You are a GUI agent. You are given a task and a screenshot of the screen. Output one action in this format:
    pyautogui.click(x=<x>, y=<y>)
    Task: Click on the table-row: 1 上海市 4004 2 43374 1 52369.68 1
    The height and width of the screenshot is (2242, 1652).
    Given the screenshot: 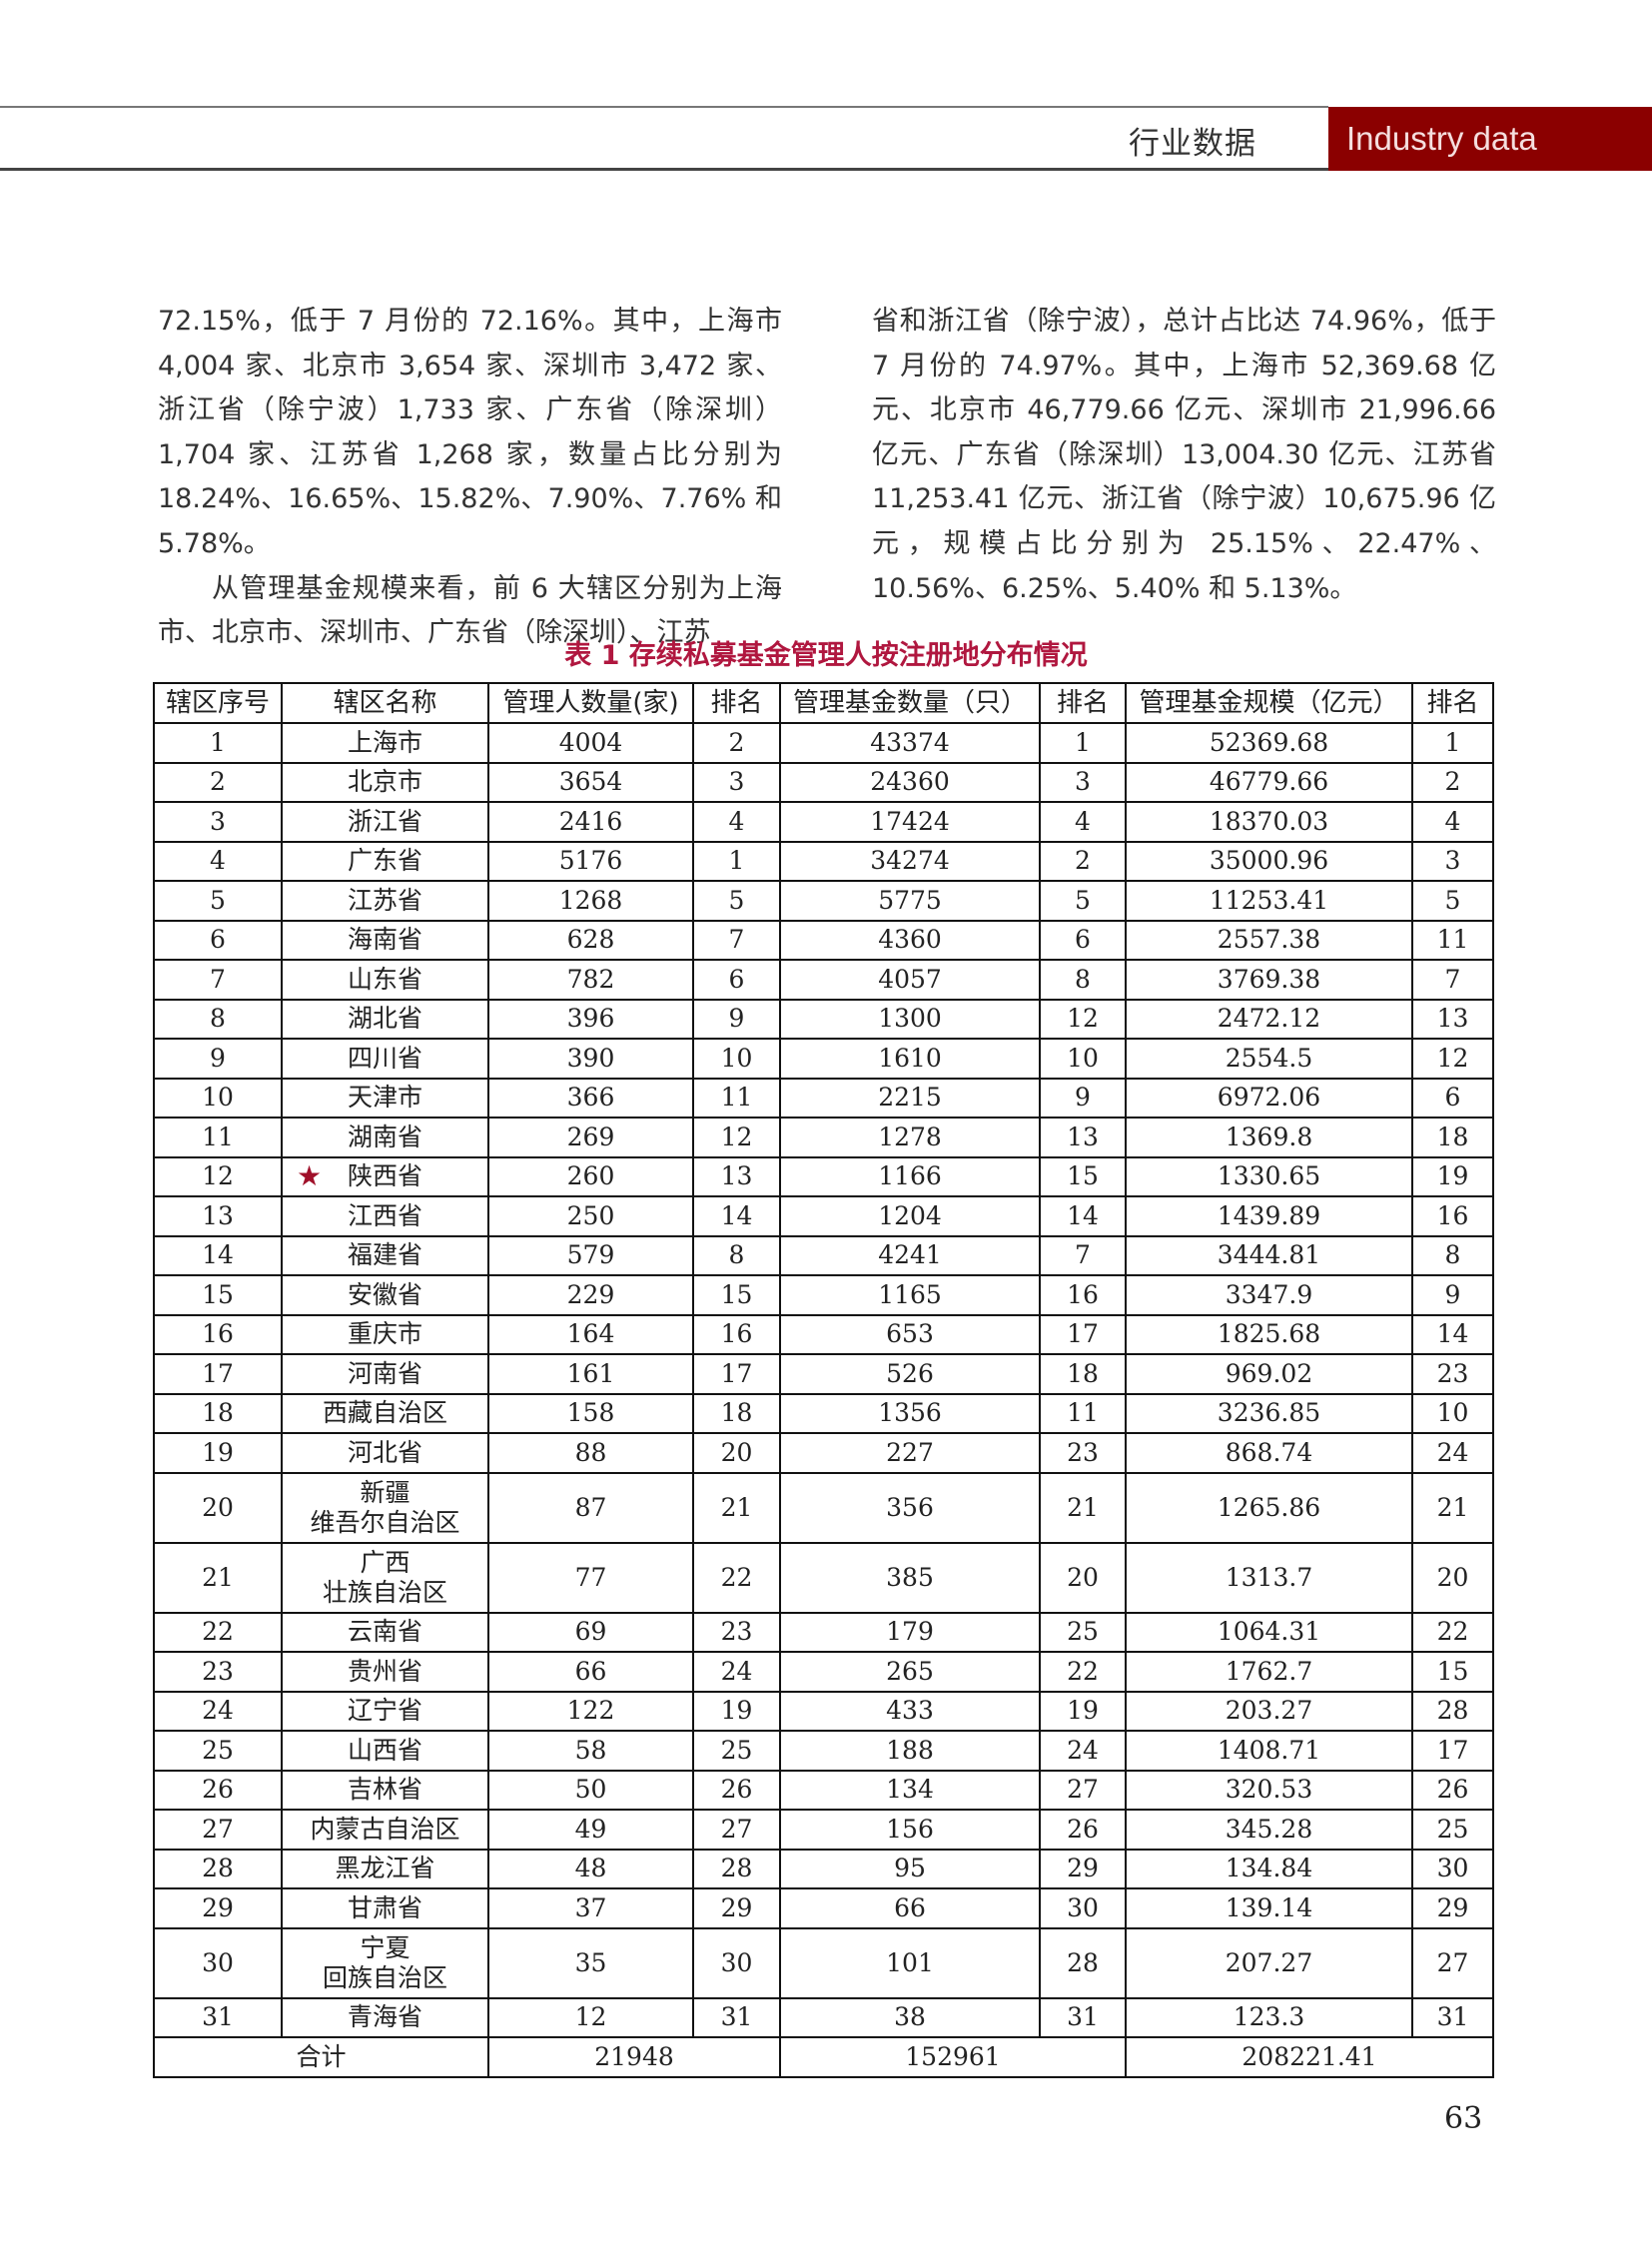 What is the action you would take?
    pyautogui.click(x=823, y=743)
    